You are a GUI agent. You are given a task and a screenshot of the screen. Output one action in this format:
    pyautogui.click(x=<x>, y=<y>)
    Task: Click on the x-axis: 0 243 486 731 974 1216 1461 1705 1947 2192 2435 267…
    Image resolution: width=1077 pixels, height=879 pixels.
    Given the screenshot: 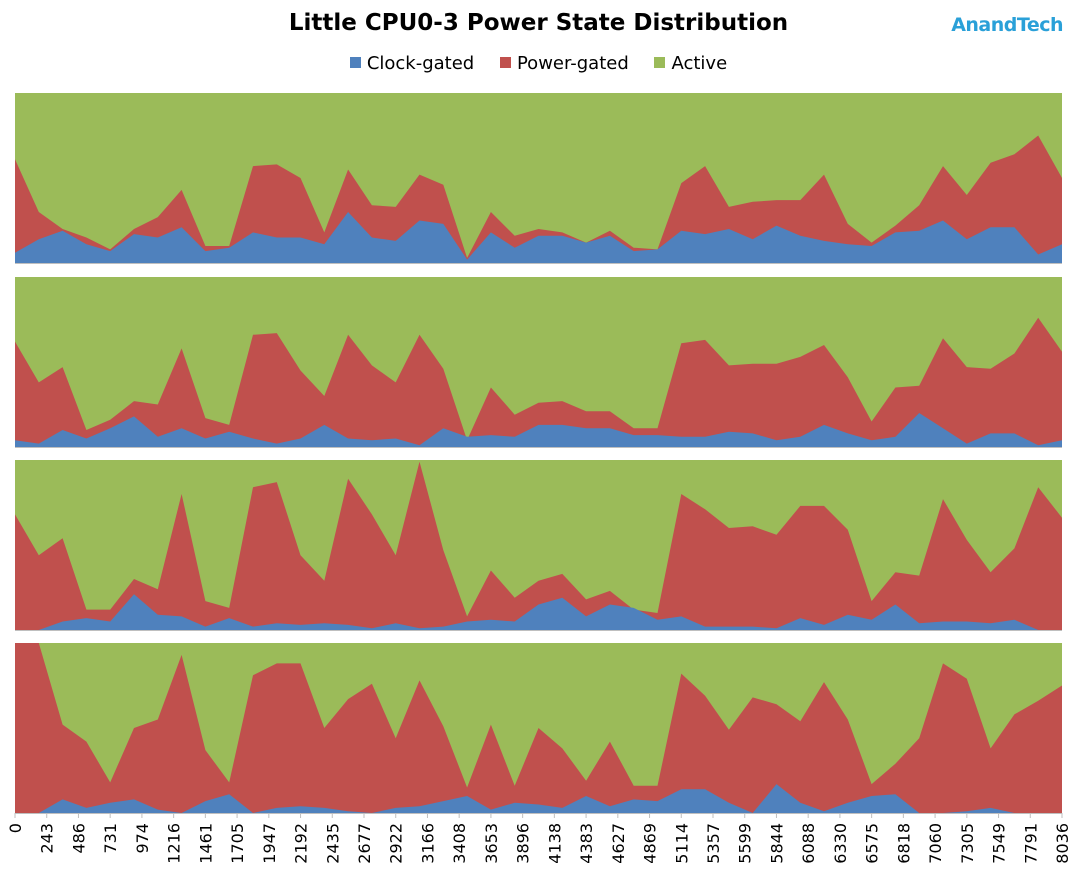 What is the action you would take?
    pyautogui.click(x=539, y=838)
    